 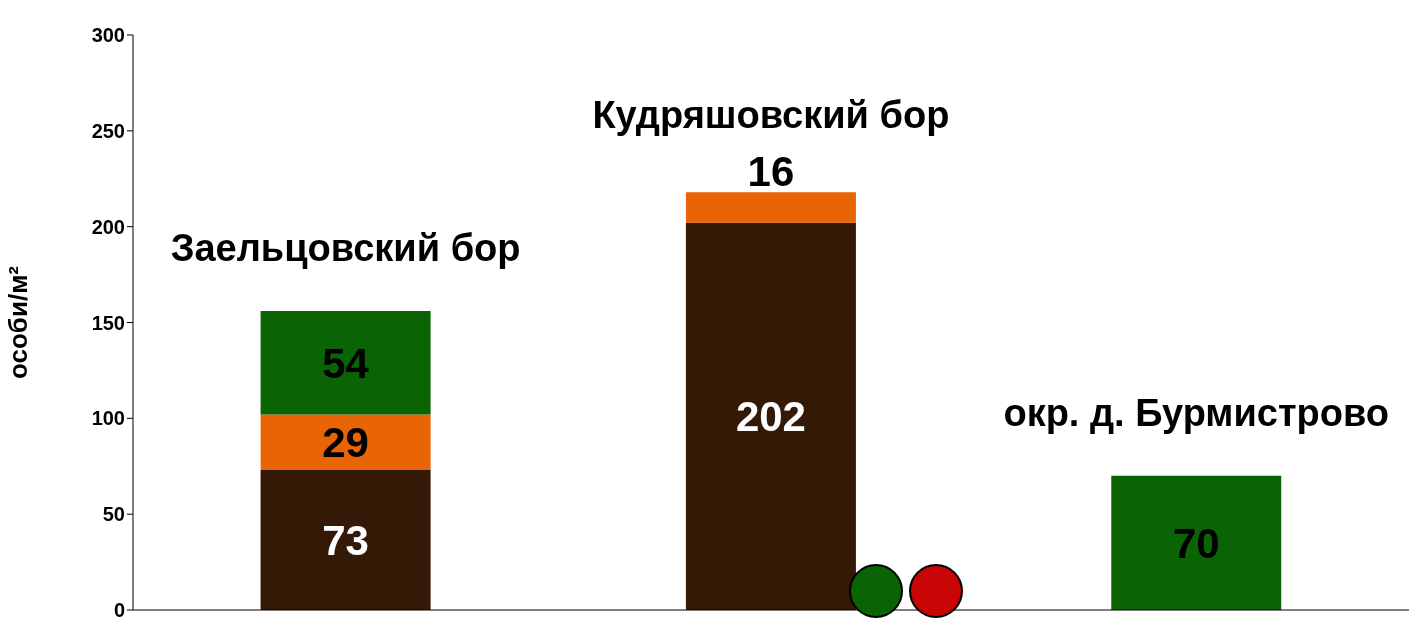 I want to click on y-tick-label: 200, so click(x=108, y=226).